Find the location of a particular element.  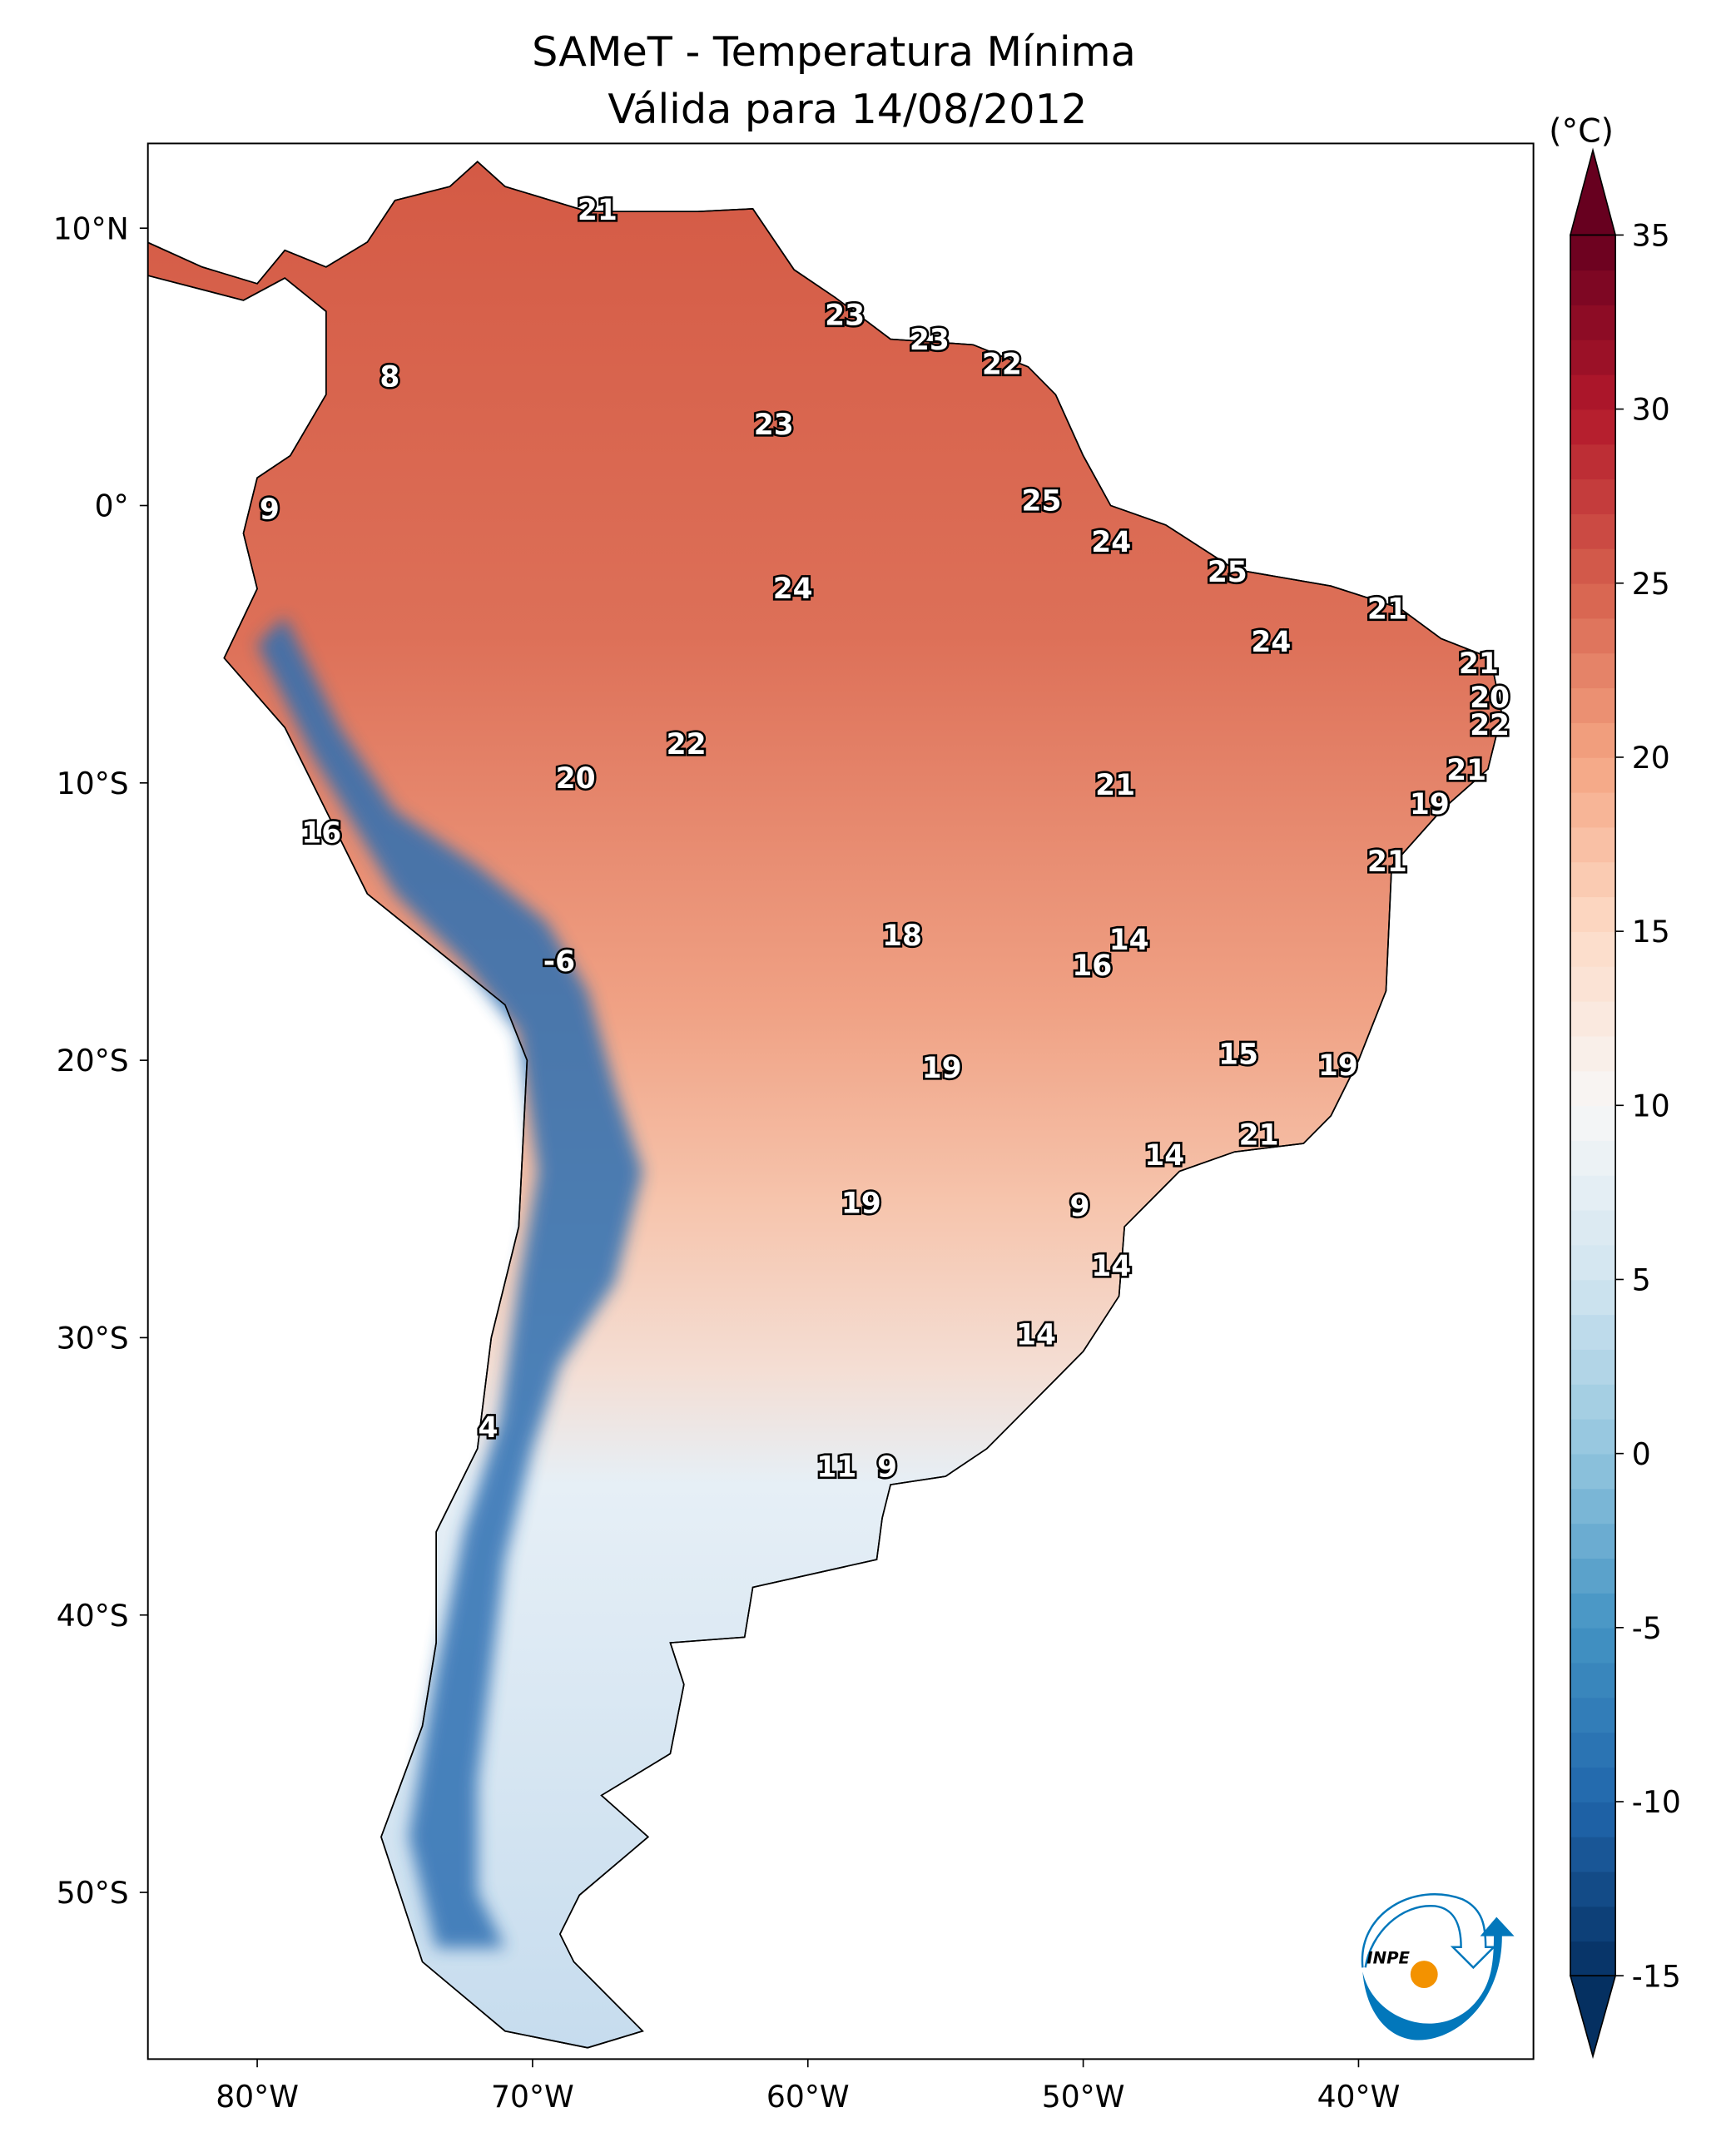

colorbar-tick-label: -5 is located at coordinates (1647, 1628).